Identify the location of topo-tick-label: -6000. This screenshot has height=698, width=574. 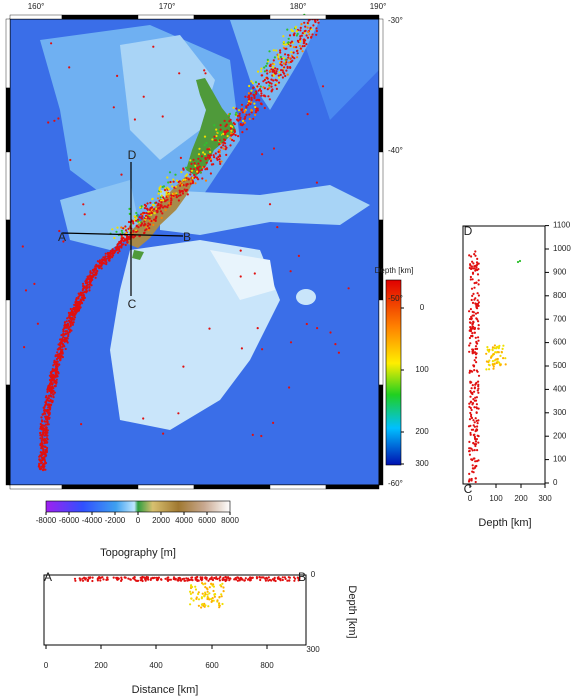
(69, 520).